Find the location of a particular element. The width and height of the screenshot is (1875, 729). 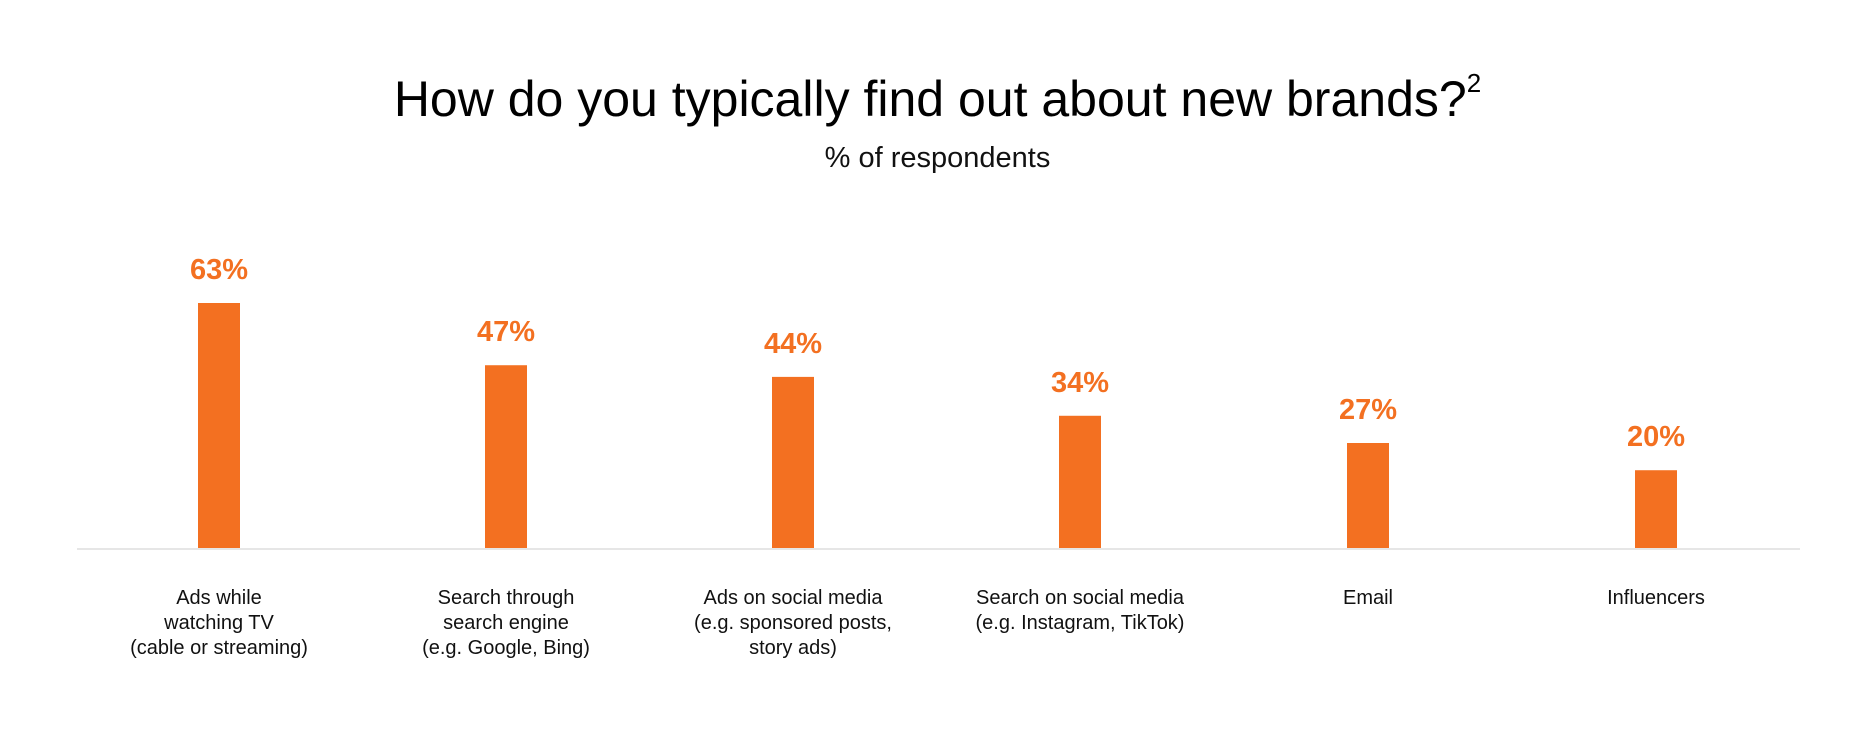

category-label: watching TV is located at coordinates (218, 623).